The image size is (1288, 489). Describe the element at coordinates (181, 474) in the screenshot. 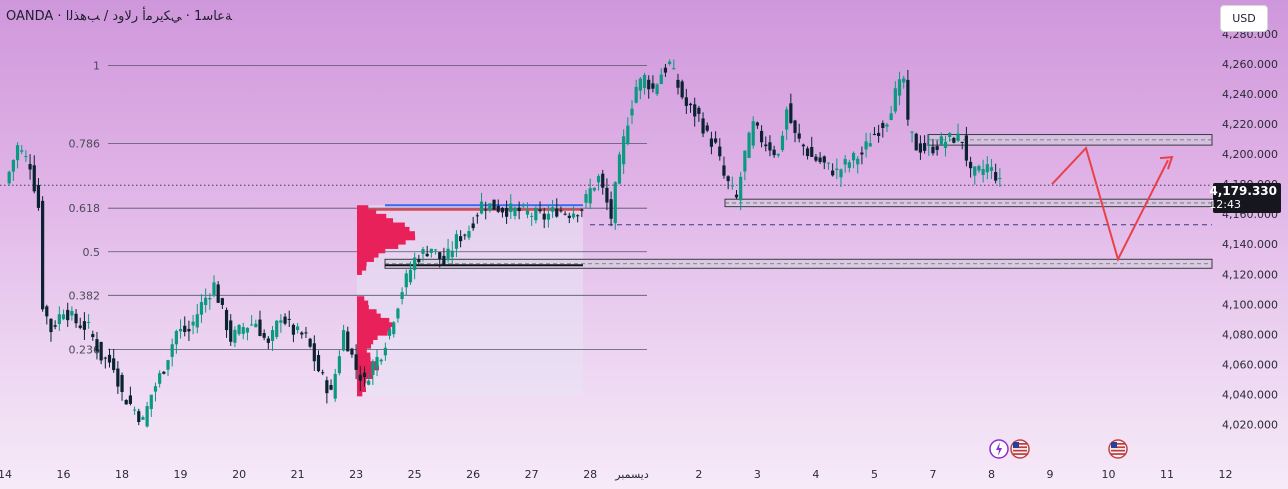

I see `x-tick-label: 19` at that location.